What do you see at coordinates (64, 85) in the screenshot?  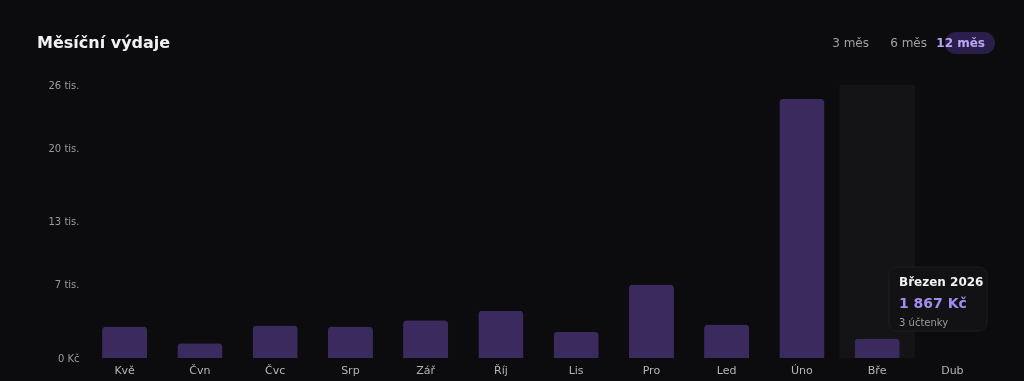 I see `y-tick-label: 26 tis.` at bounding box center [64, 85].